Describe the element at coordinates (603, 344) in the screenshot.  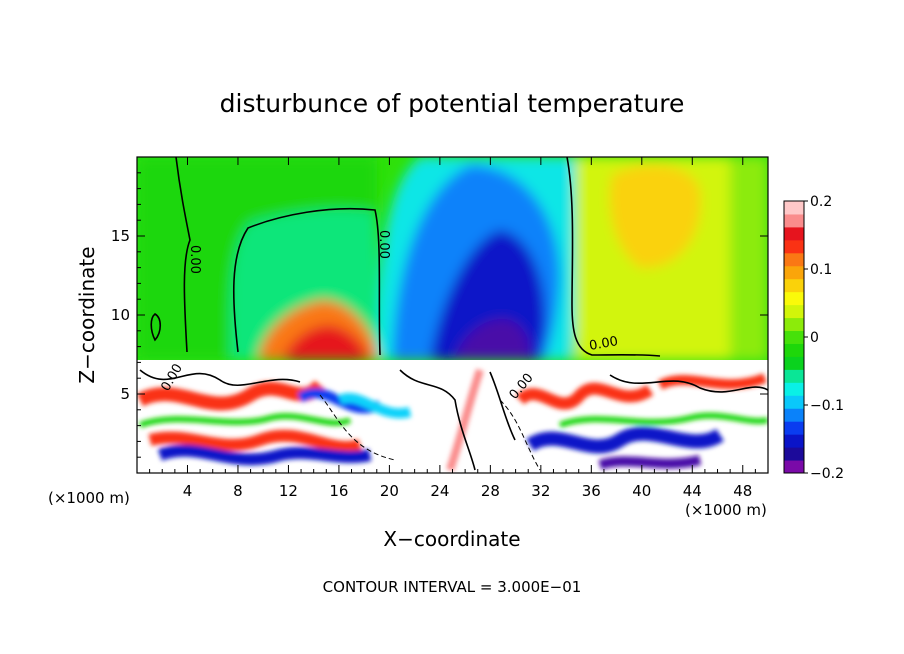
I see `contour-label-3: 0.00` at that location.